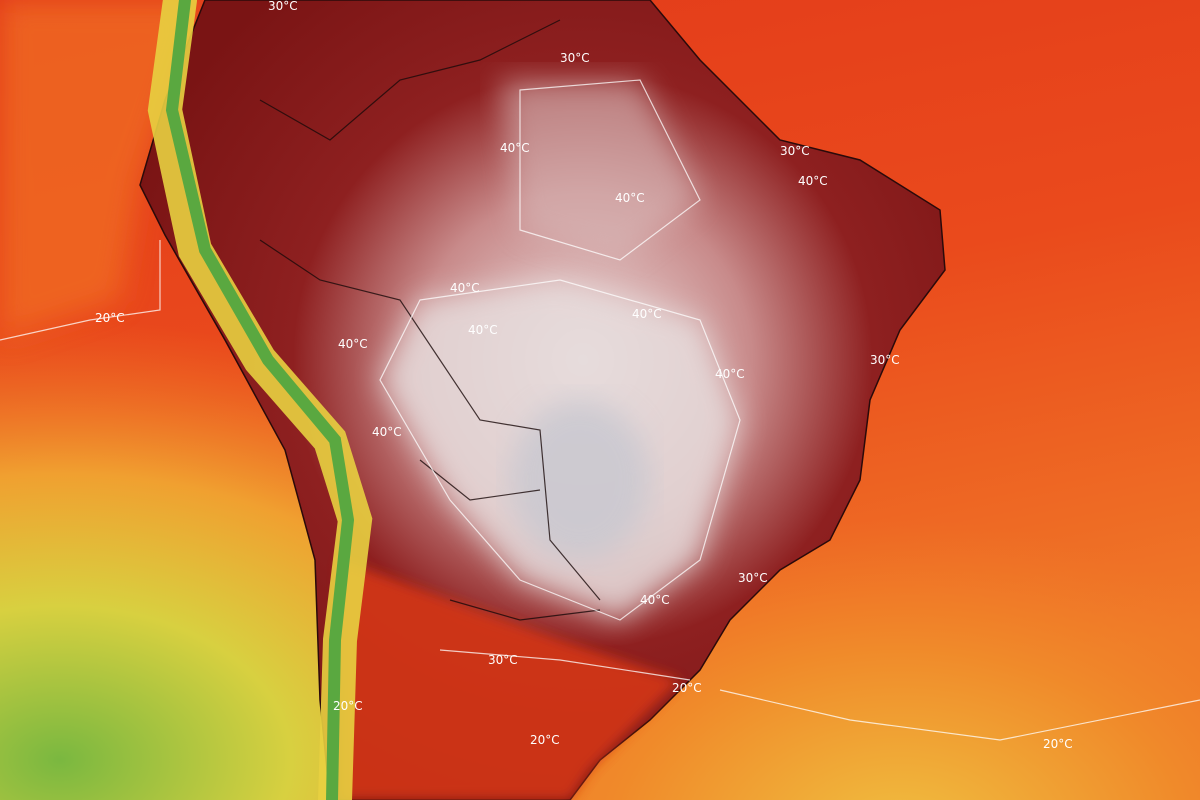 The width and height of the screenshot is (1200, 800). What do you see at coordinates (600, 170) in the screenshot?
I see `northern-pale-area` at bounding box center [600, 170].